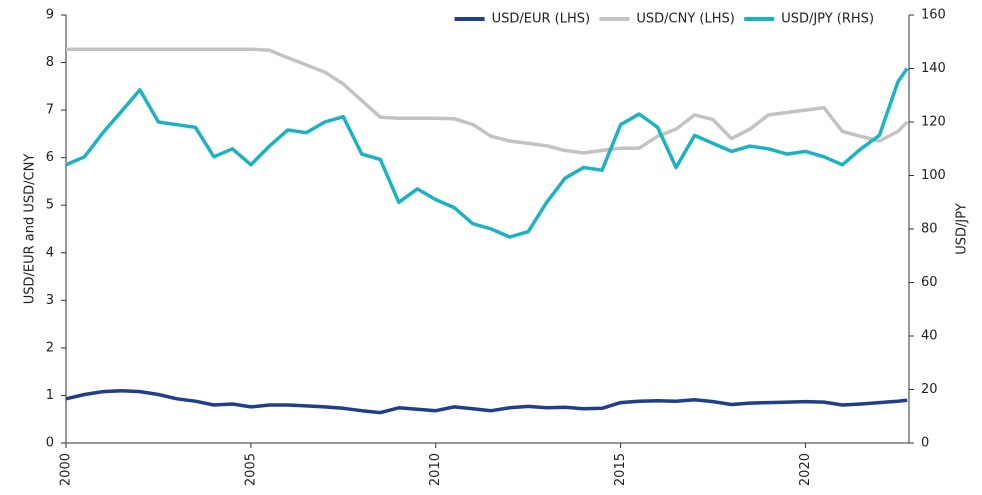 The width and height of the screenshot is (982, 495). Describe the element at coordinates (486, 401) in the screenshot. I see `series-line` at that location.